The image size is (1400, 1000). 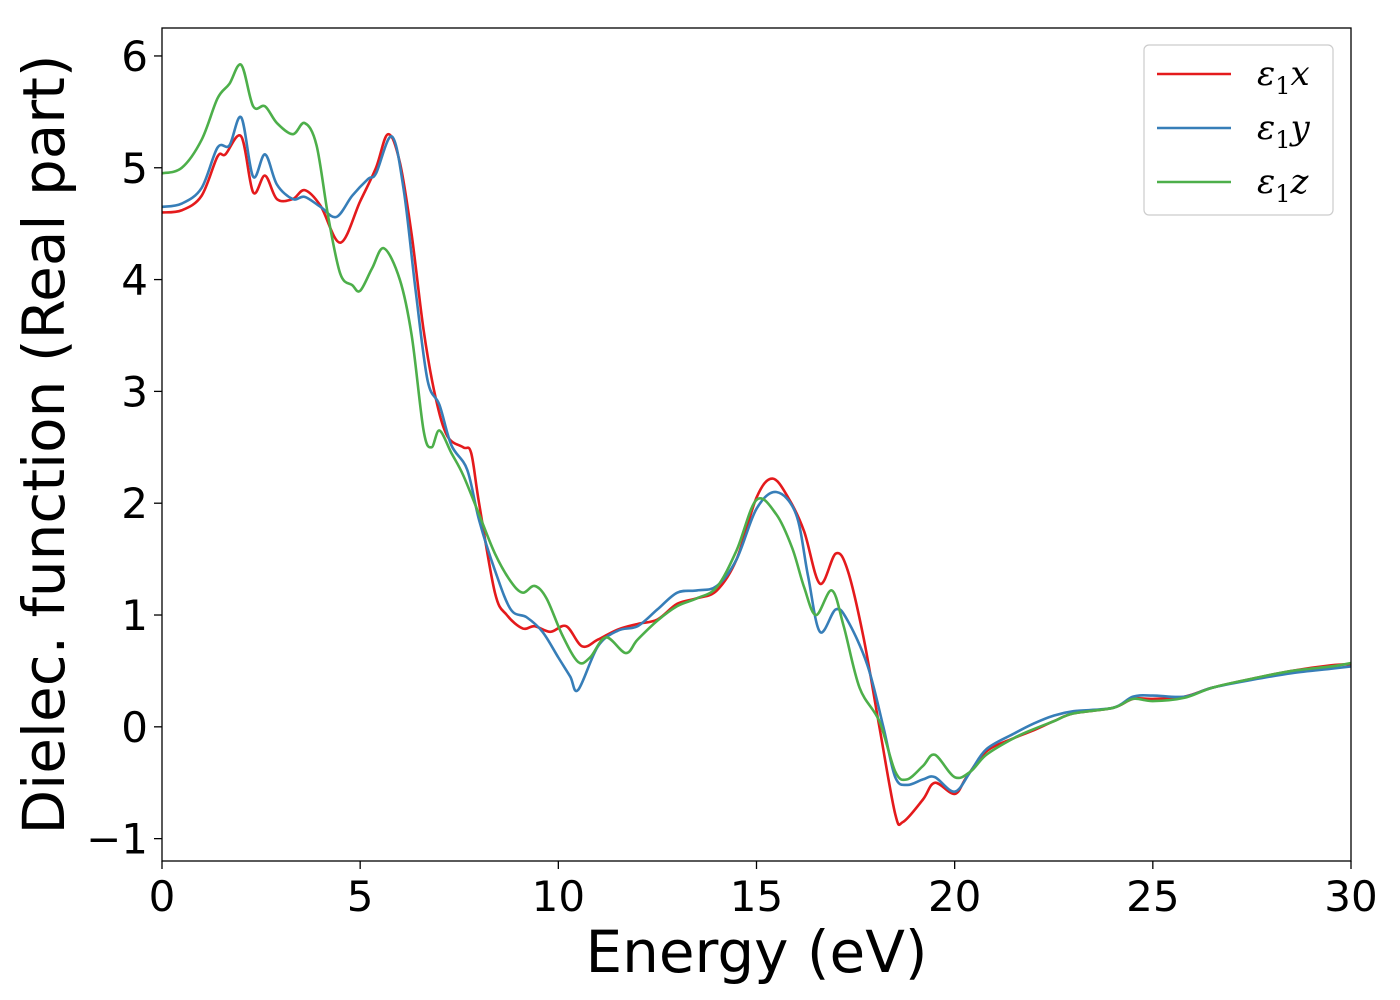 I want to click on y-tick-label: 0, so click(x=134, y=727).